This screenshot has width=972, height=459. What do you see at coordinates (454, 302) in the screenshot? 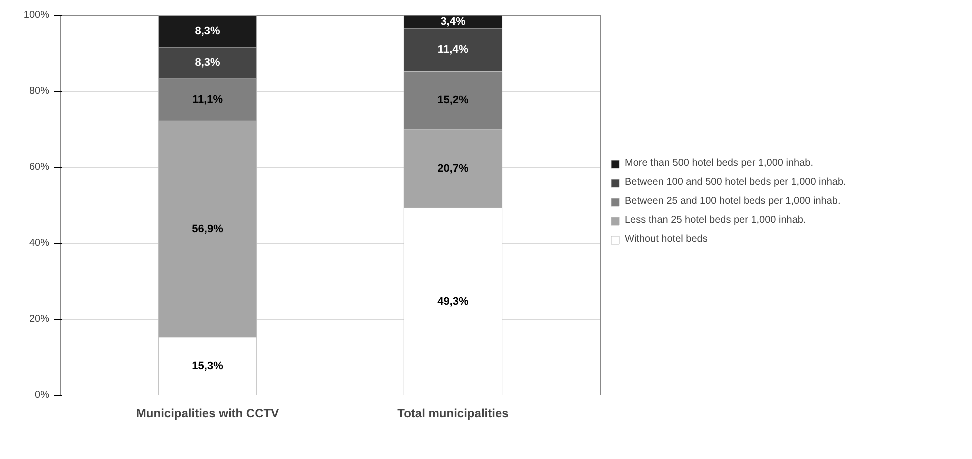
I see `data-label: 49,3%` at bounding box center [454, 302].